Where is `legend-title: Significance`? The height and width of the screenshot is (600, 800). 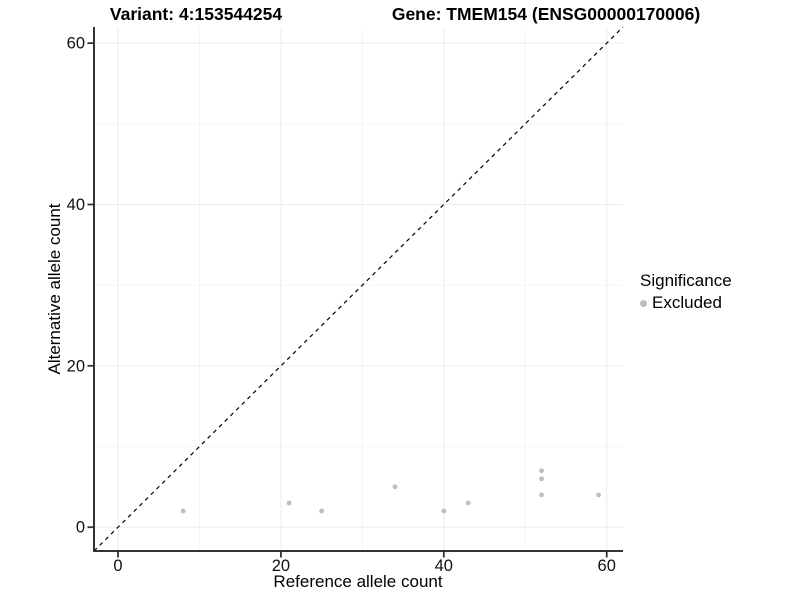
legend-title: Significance is located at coordinates (686, 280).